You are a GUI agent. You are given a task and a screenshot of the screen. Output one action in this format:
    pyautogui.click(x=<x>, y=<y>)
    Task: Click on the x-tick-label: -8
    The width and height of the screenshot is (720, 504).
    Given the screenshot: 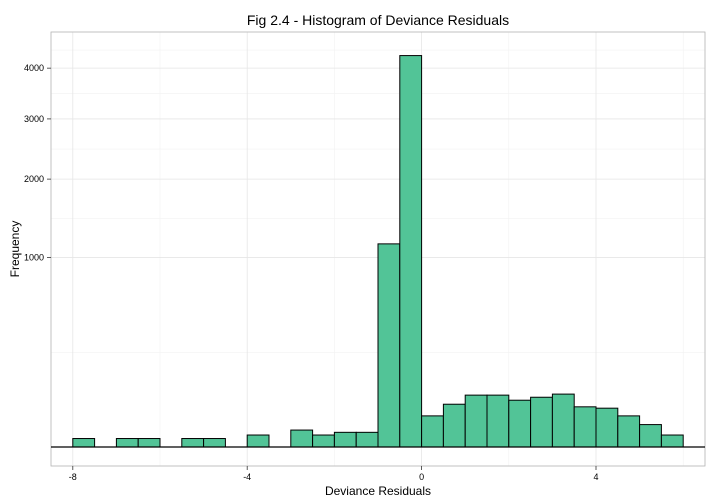 What is the action you would take?
    pyautogui.click(x=73, y=477)
    